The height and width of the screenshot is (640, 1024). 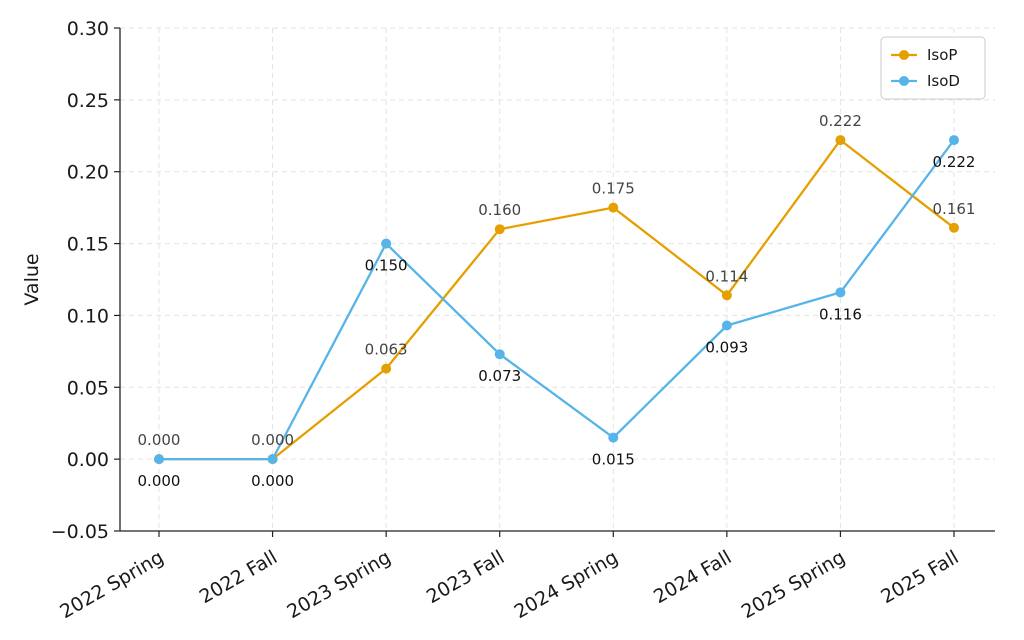 I want to click on legend: IsoP IsoD, so click(x=933, y=68).